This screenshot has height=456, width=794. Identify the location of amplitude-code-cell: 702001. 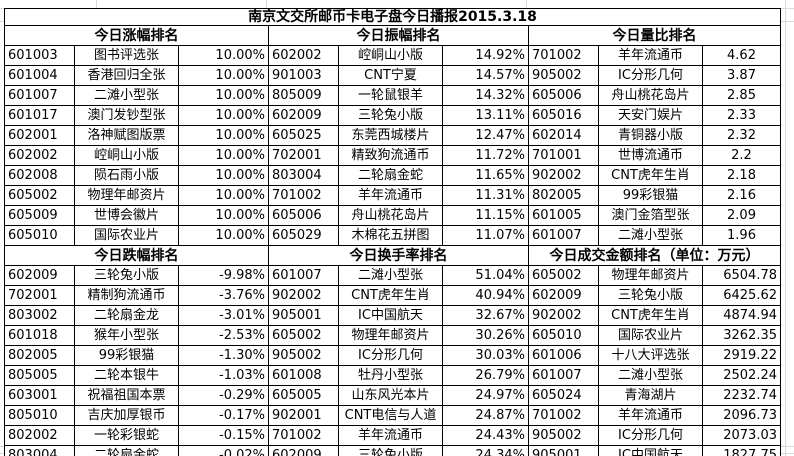
(303, 155).